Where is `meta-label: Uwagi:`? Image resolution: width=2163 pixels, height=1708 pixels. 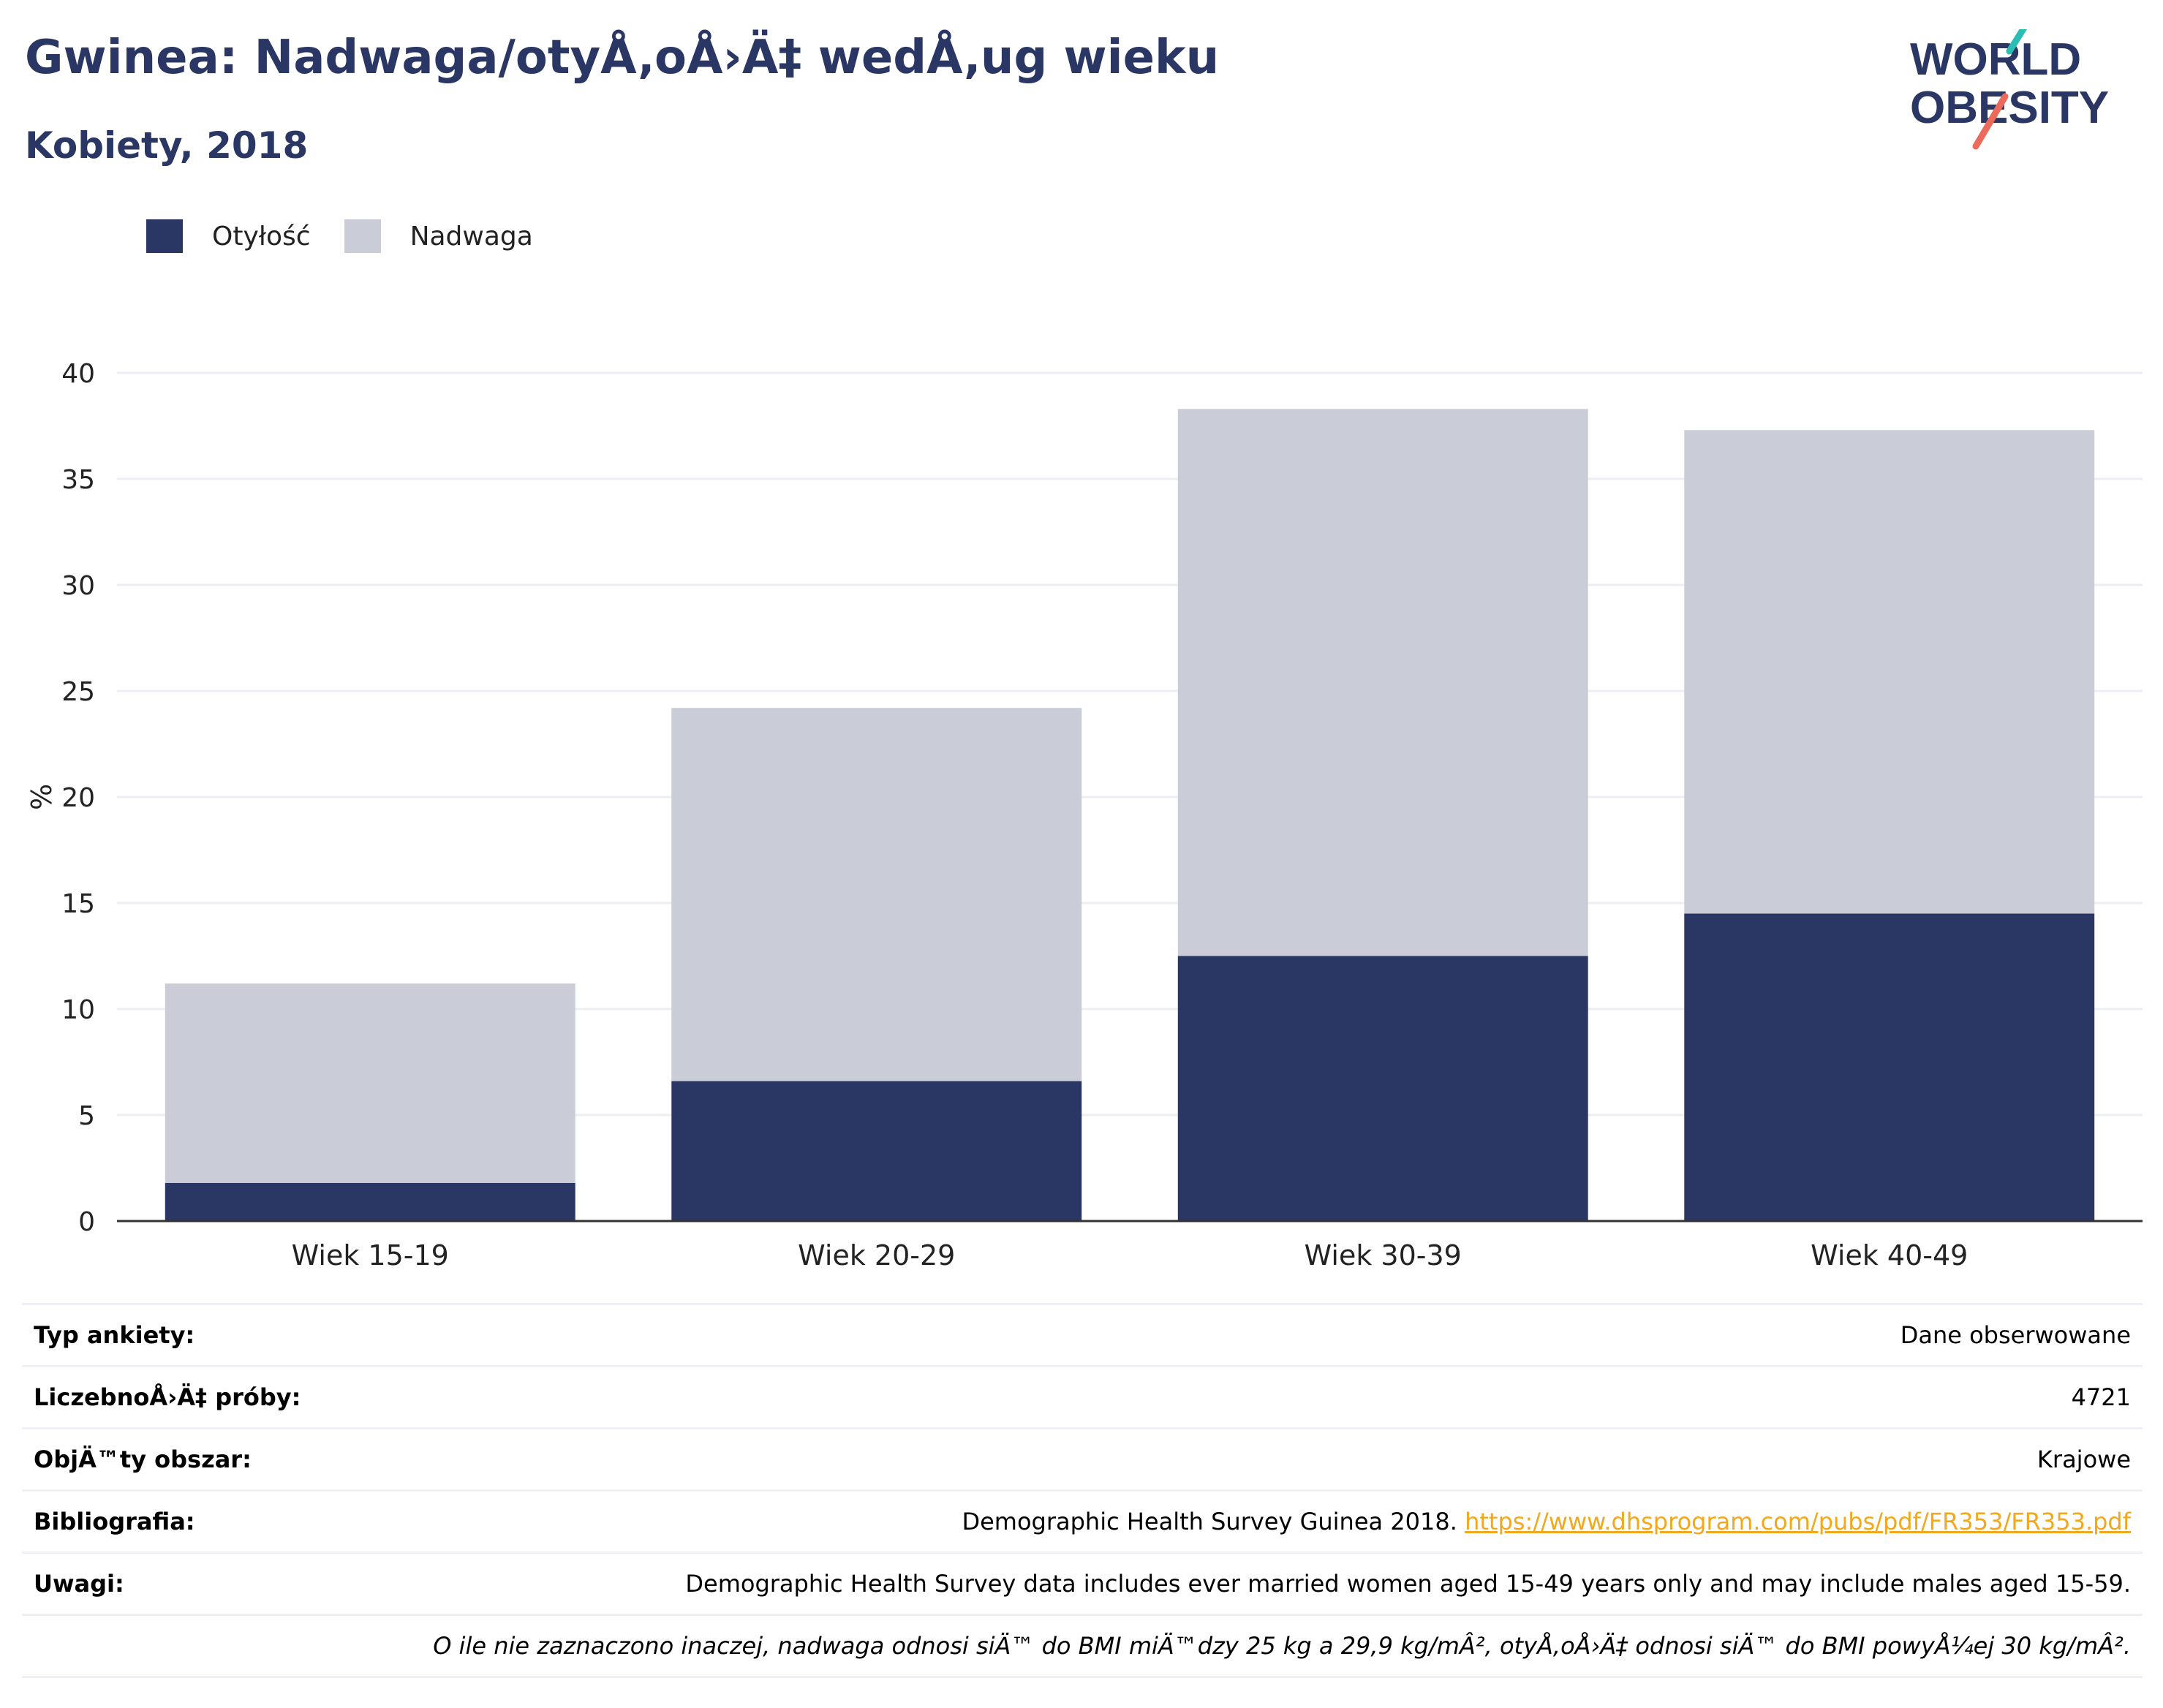 meta-label: Uwagi: is located at coordinates (79, 1584).